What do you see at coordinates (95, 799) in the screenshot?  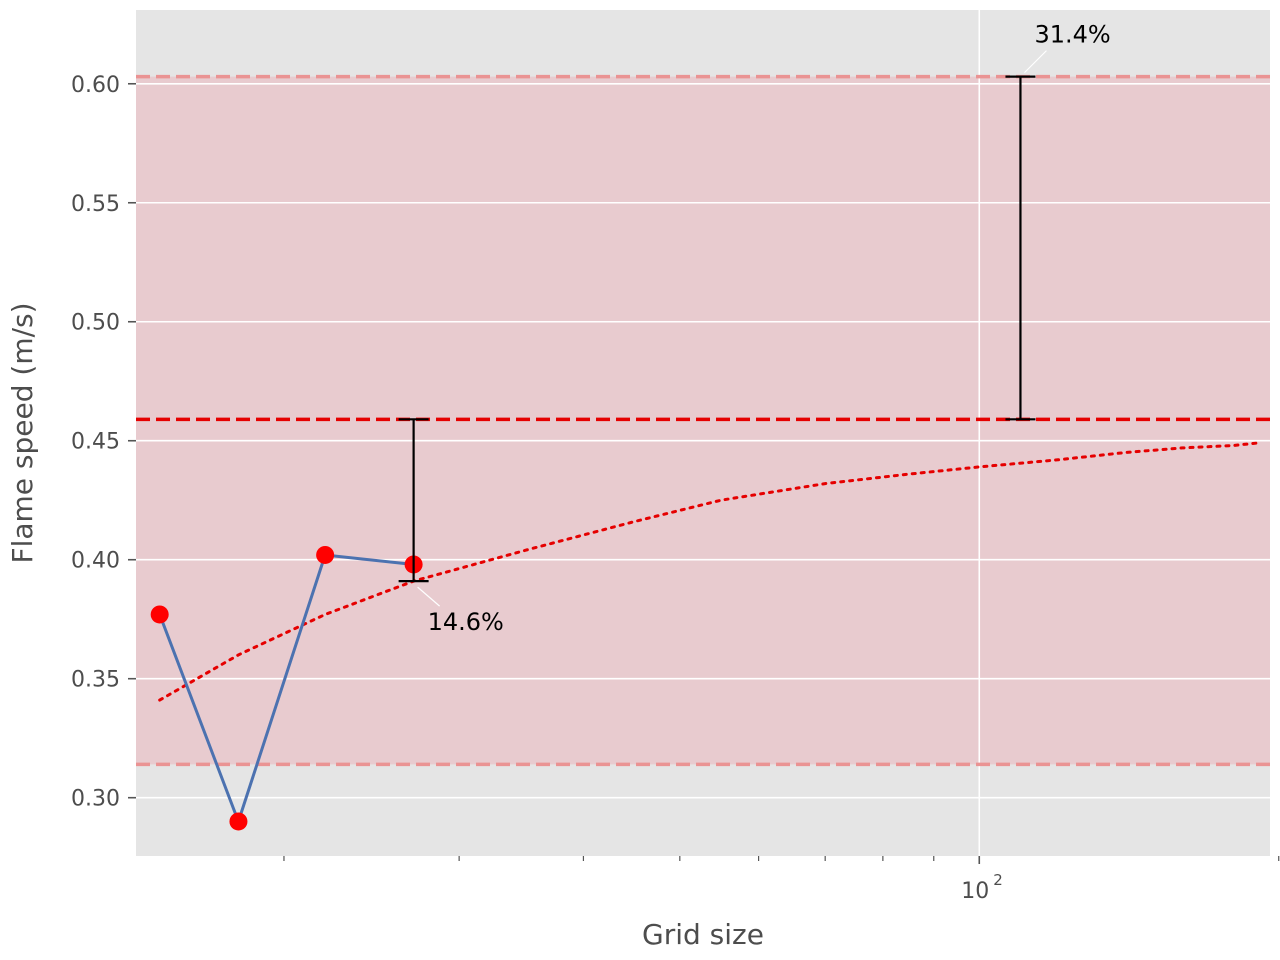 I see `y-tick-label: 0.30` at bounding box center [95, 799].